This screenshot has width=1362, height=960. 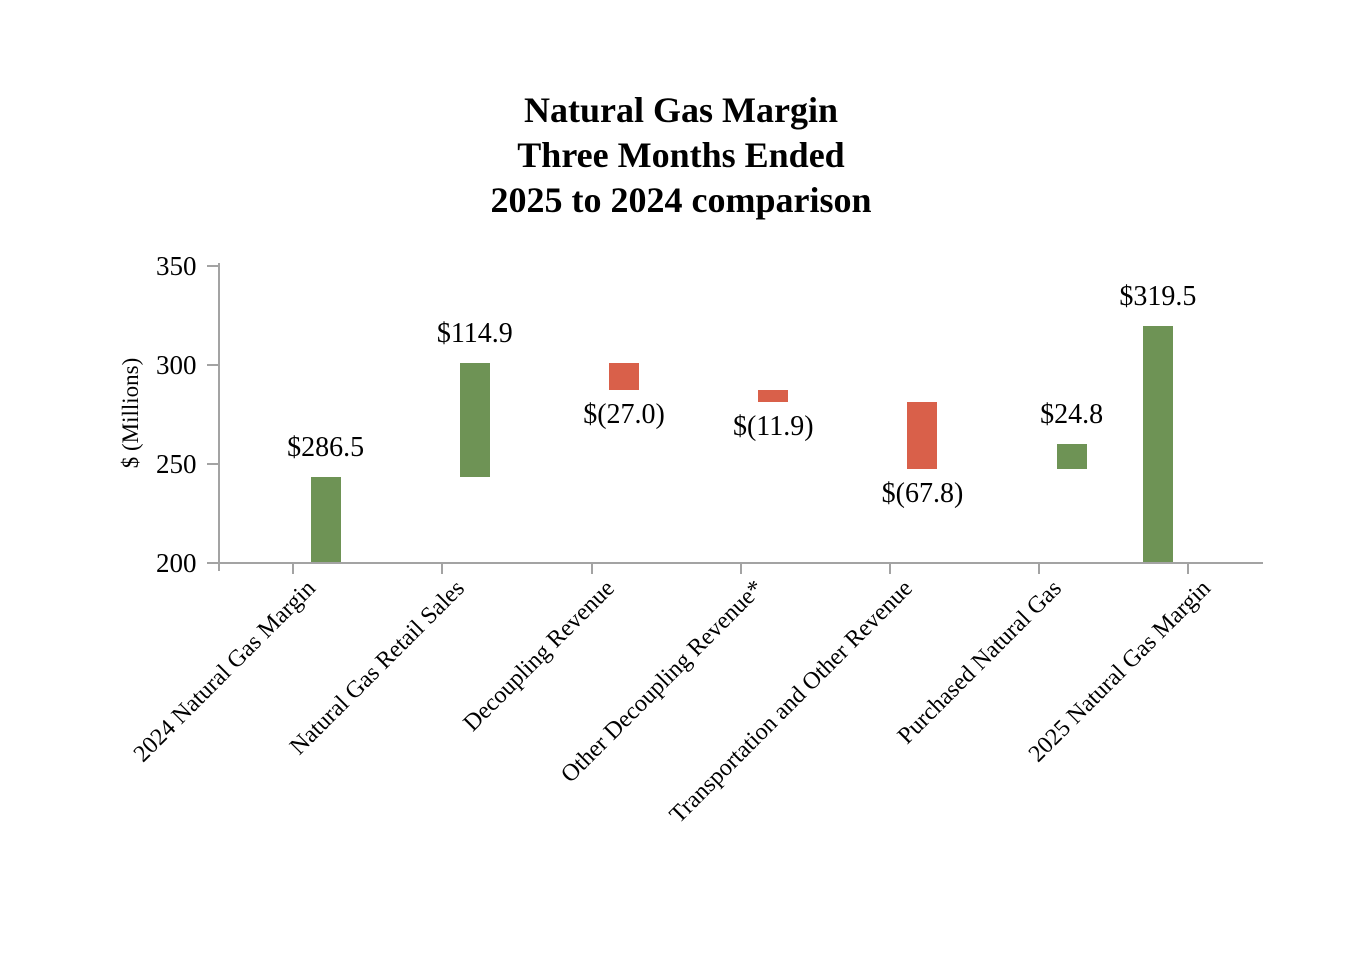 What do you see at coordinates (624, 415) in the screenshot?
I see `bar-value-label: $(27.0)` at bounding box center [624, 415].